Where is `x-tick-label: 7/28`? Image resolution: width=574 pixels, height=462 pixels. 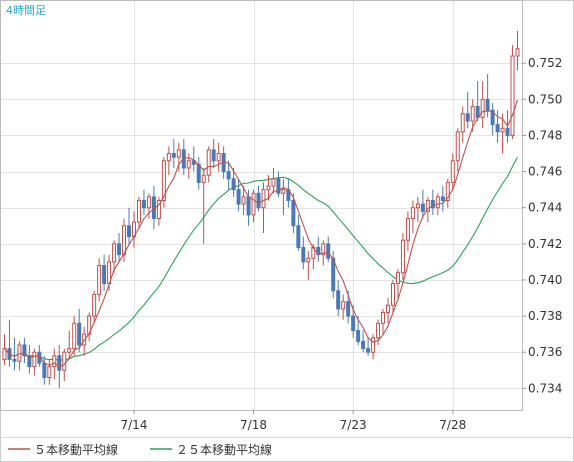 x-tick-label: 7/28 is located at coordinates (452, 425).